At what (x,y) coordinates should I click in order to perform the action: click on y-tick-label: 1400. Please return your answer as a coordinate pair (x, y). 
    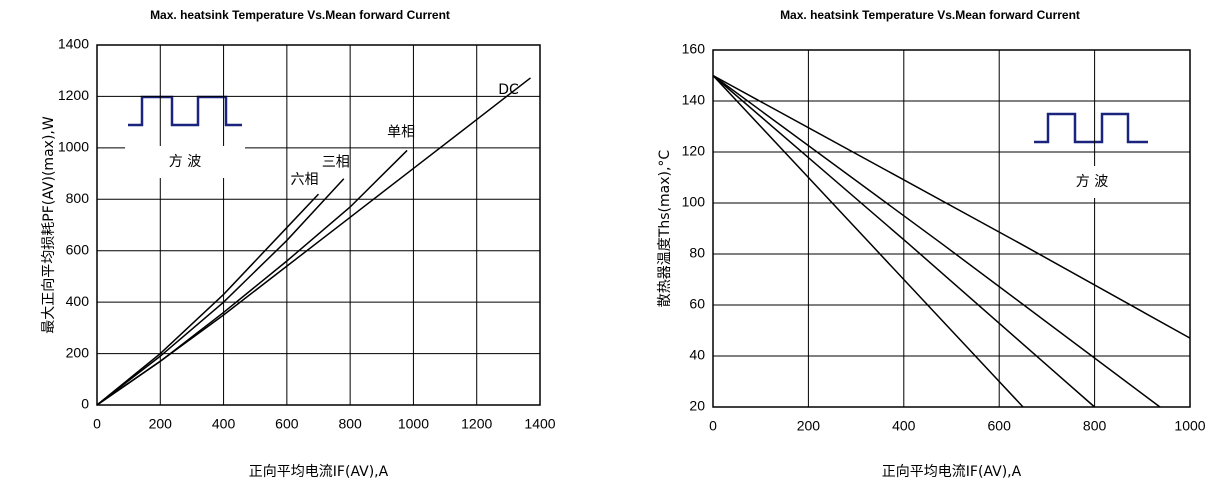
    Looking at the image, I should click on (73, 44).